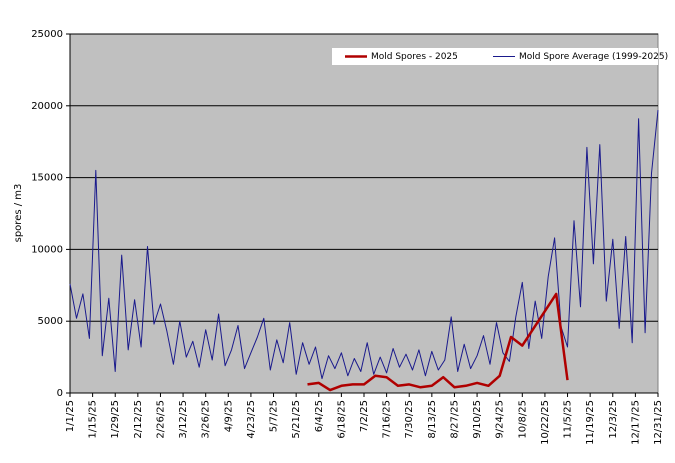 The width and height of the screenshot is (675, 463). Describe the element at coordinates (432, 419) in the screenshot. I see `x-tick-label: 8/13/25` at that location.